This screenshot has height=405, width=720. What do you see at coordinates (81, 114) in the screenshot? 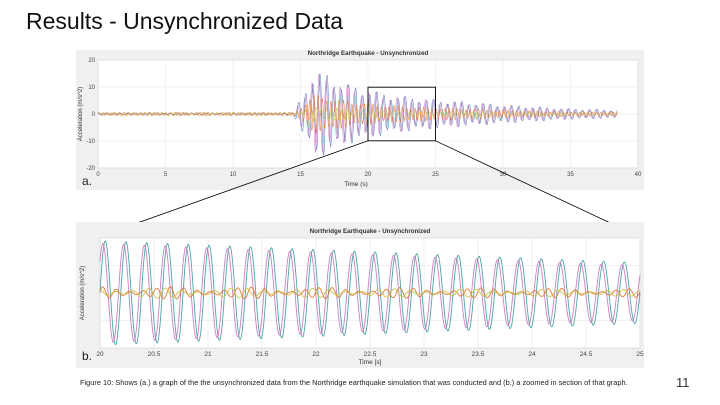
I see `panel-a-ylabel: Acceleration (m/s^2)` at bounding box center [81, 114].